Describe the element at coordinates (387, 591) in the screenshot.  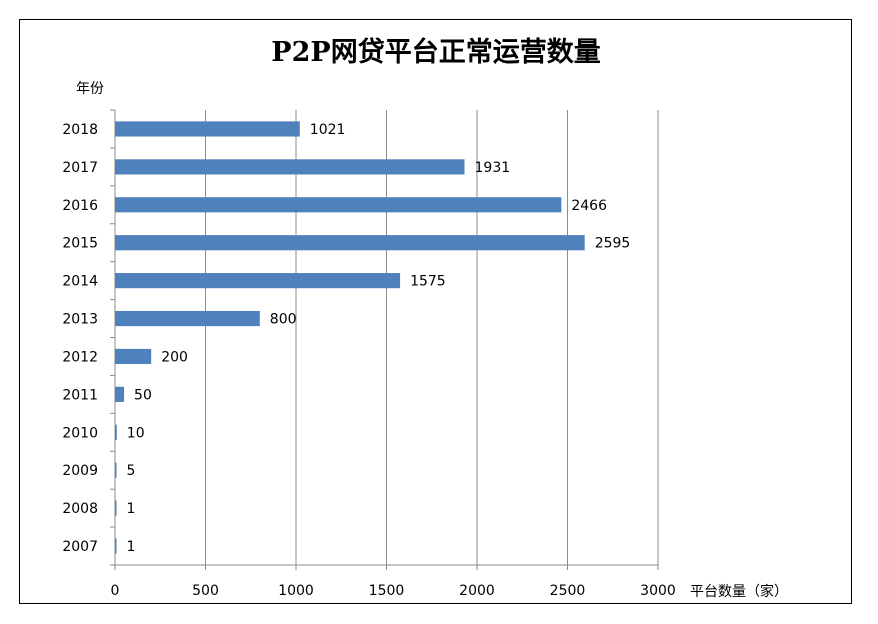
I see `x-tick-label: 1500` at that location.